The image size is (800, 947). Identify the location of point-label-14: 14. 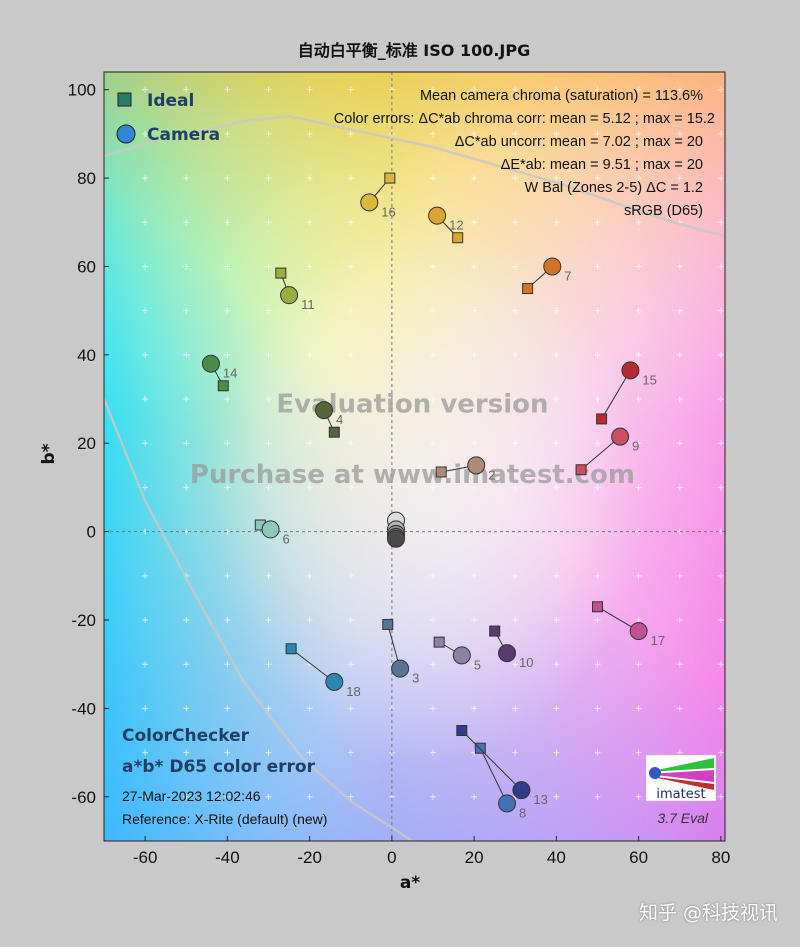
(230, 373).